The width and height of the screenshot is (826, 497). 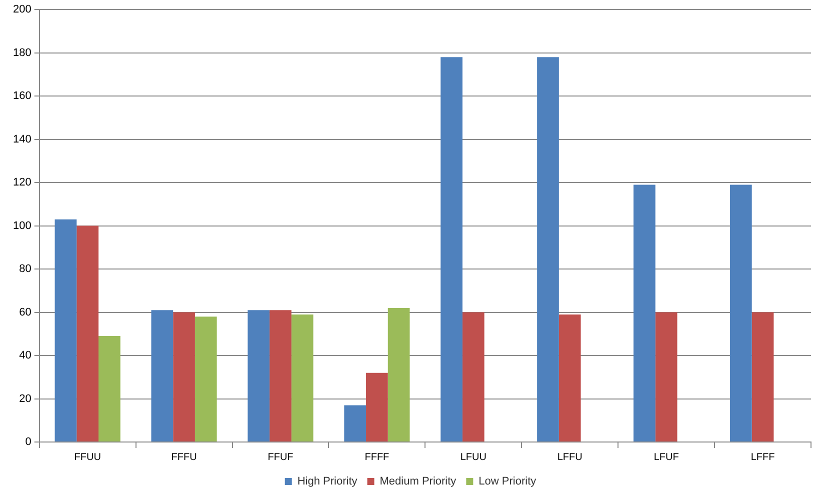 I want to click on x-tick-label: LFFF, so click(x=762, y=457).